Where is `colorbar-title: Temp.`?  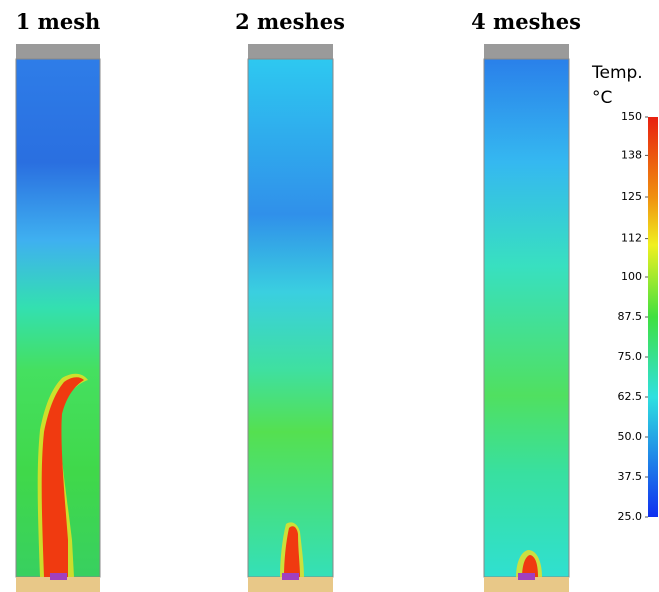 colorbar-title: Temp. is located at coordinates (617, 73).